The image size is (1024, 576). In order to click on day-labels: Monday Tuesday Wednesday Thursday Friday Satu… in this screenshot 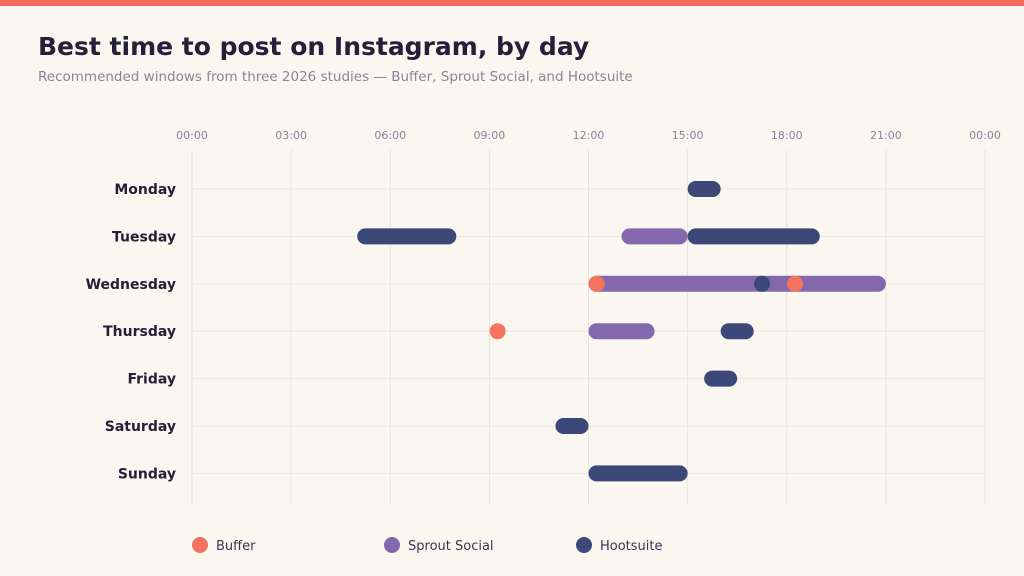, I will do `click(131, 332)`.